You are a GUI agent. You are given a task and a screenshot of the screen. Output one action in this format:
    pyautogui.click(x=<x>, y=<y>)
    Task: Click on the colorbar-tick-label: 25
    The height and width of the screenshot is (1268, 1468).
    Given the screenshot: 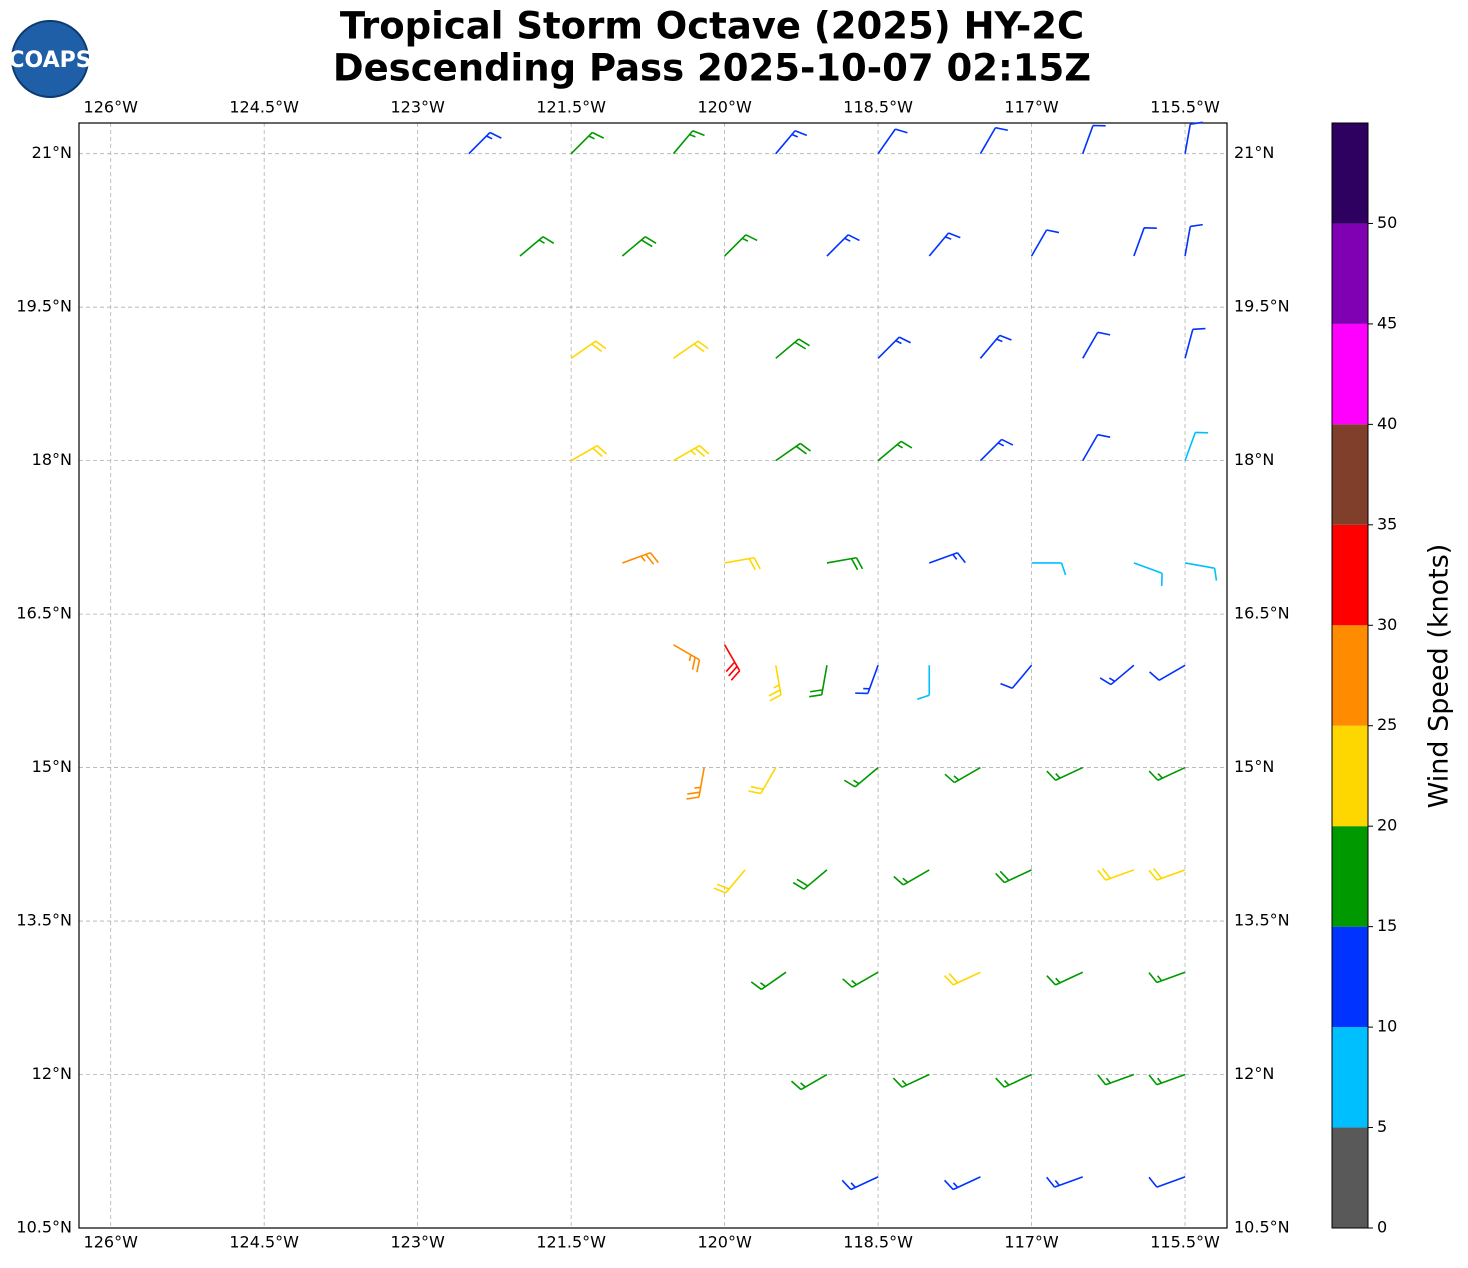 What is the action you would take?
    pyautogui.click(x=1387, y=724)
    